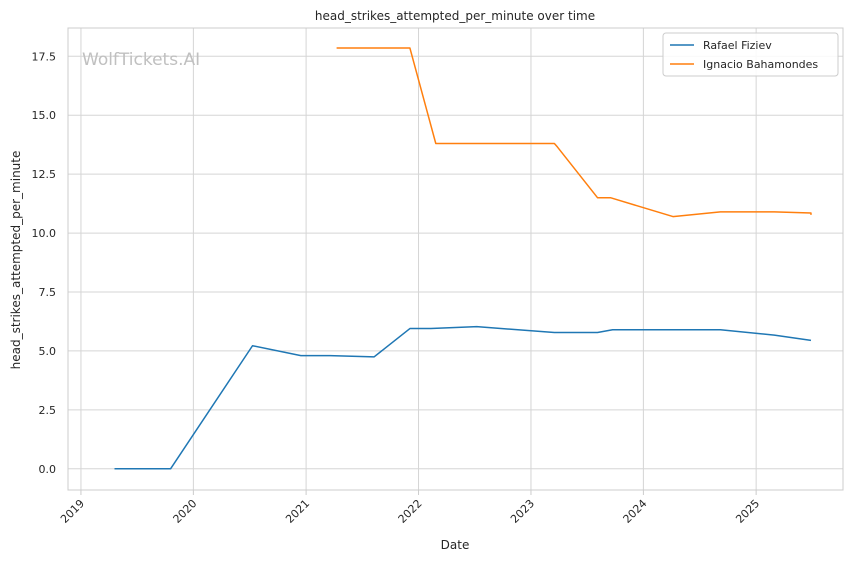 The height and width of the screenshot is (561, 852). I want to click on legend: Rafael Fiziev Ignacio Bahamondes, so click(750, 54).